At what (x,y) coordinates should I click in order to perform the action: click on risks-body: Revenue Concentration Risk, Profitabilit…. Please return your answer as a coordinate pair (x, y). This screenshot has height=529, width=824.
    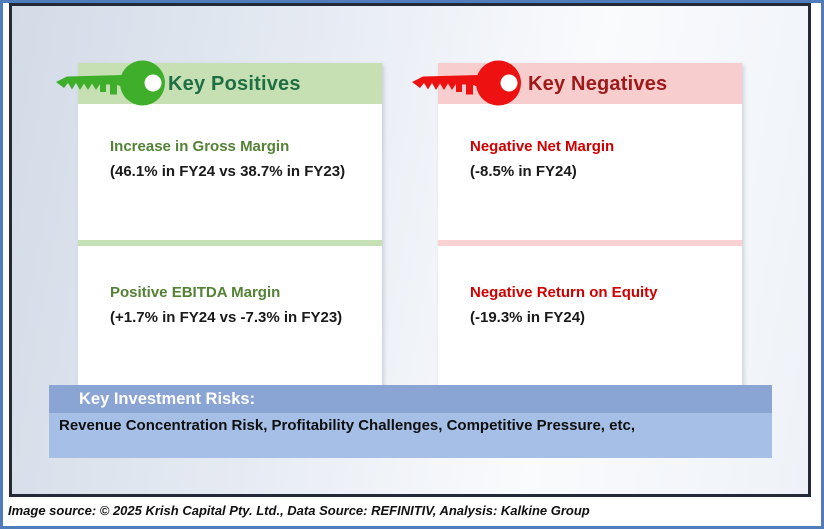
    Looking at the image, I should click on (410, 435).